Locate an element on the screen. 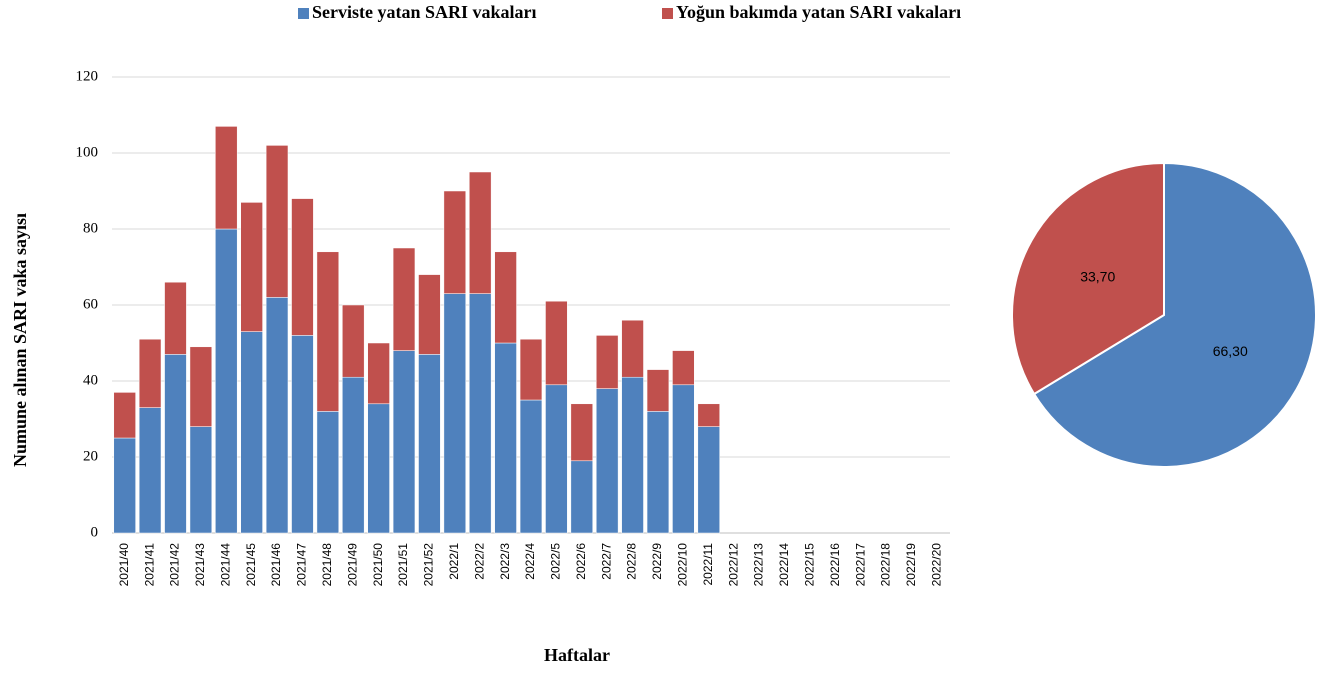  x-tick-label: 2021/43 is located at coordinates (200, 565).